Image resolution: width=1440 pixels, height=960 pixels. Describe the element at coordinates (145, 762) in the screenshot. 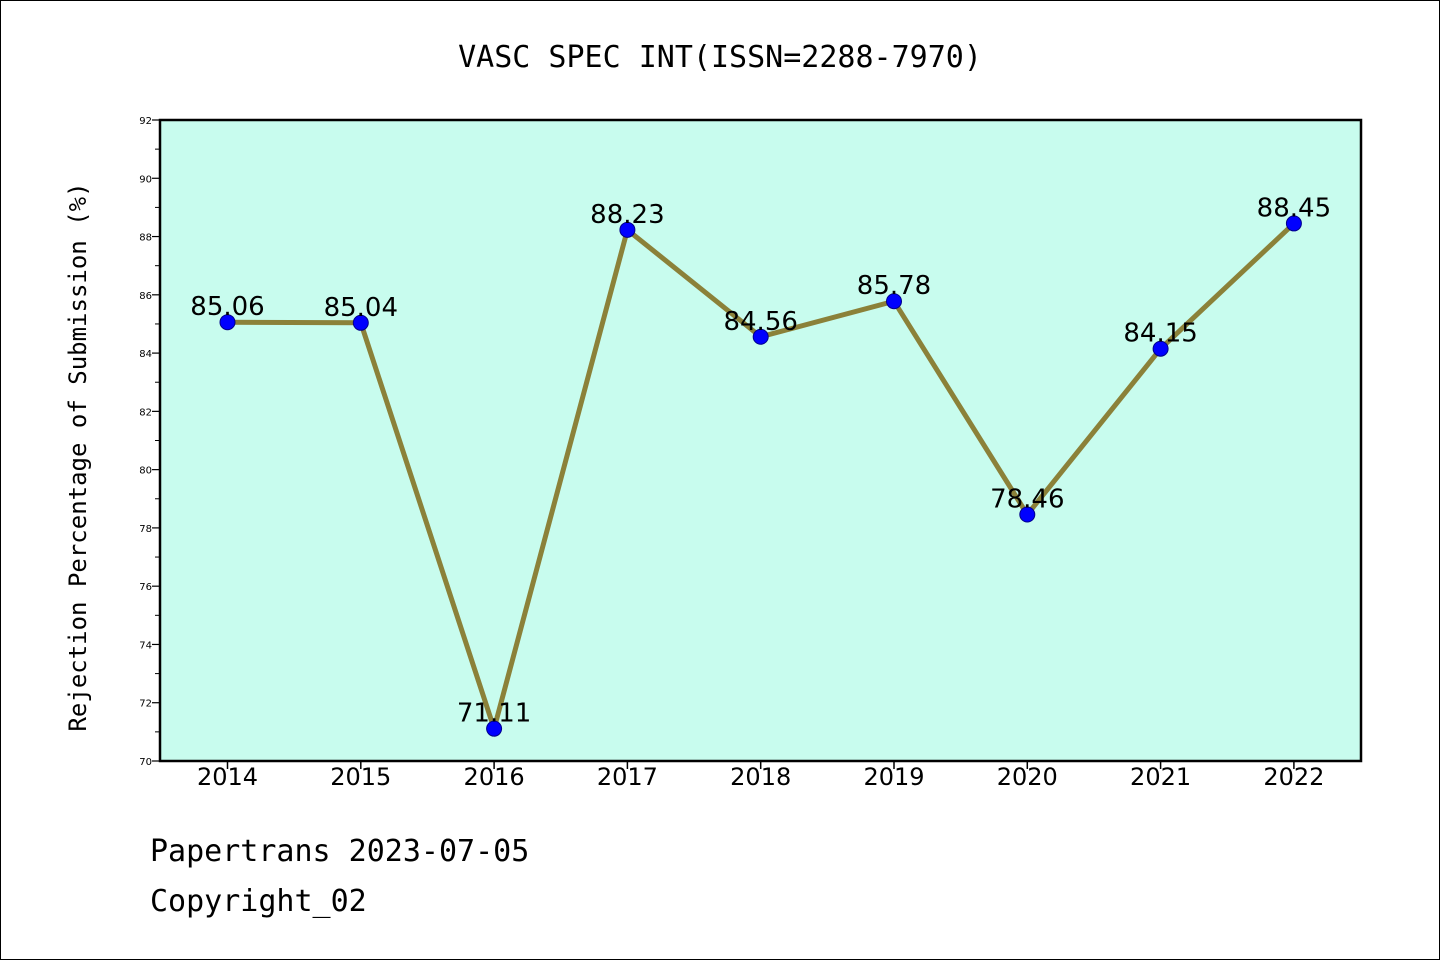

I see `y-tick-label: 70` at that location.